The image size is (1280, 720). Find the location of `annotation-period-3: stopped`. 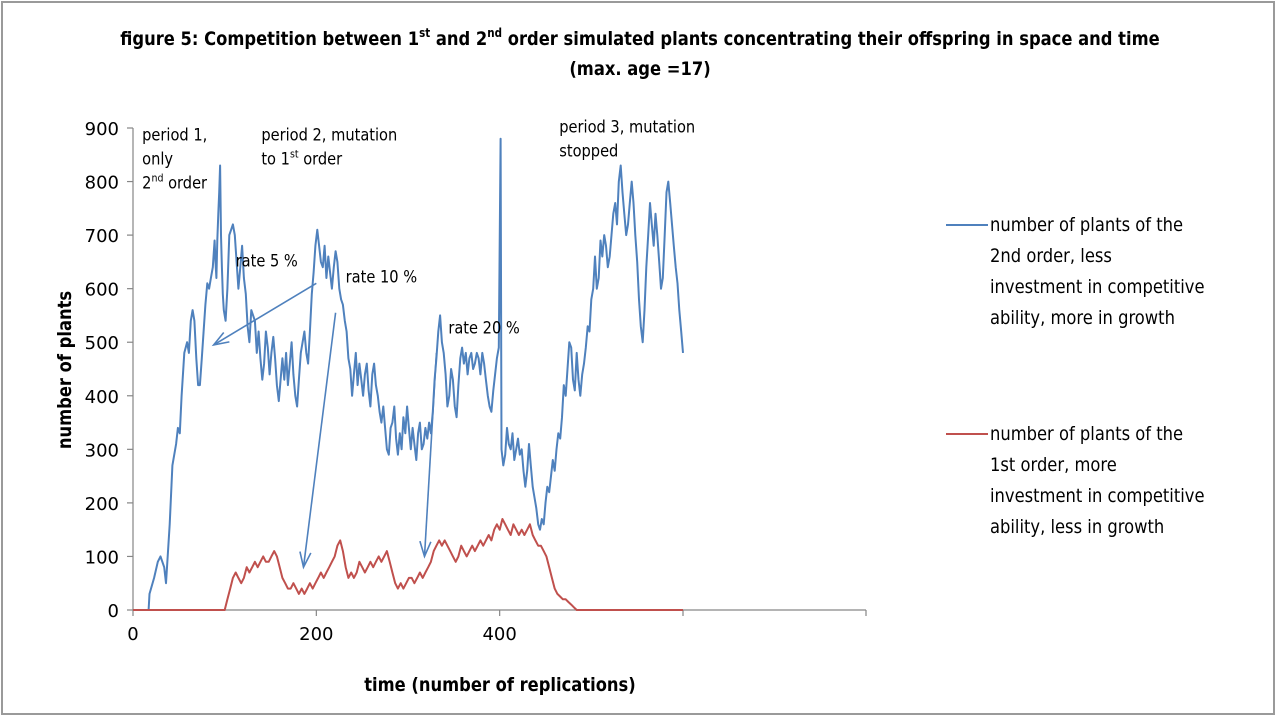

annotation-period-3: stopped is located at coordinates (588, 151).